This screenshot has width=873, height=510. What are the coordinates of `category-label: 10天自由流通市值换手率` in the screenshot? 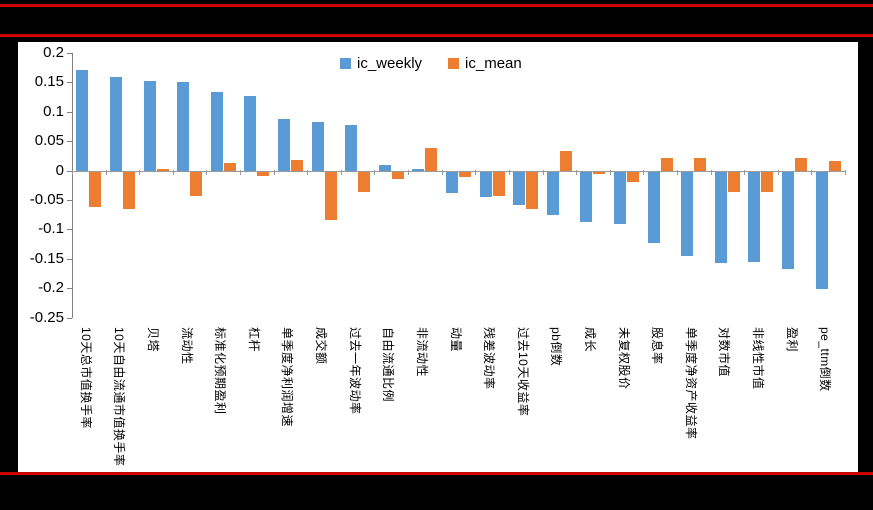 It's located at (119, 397).